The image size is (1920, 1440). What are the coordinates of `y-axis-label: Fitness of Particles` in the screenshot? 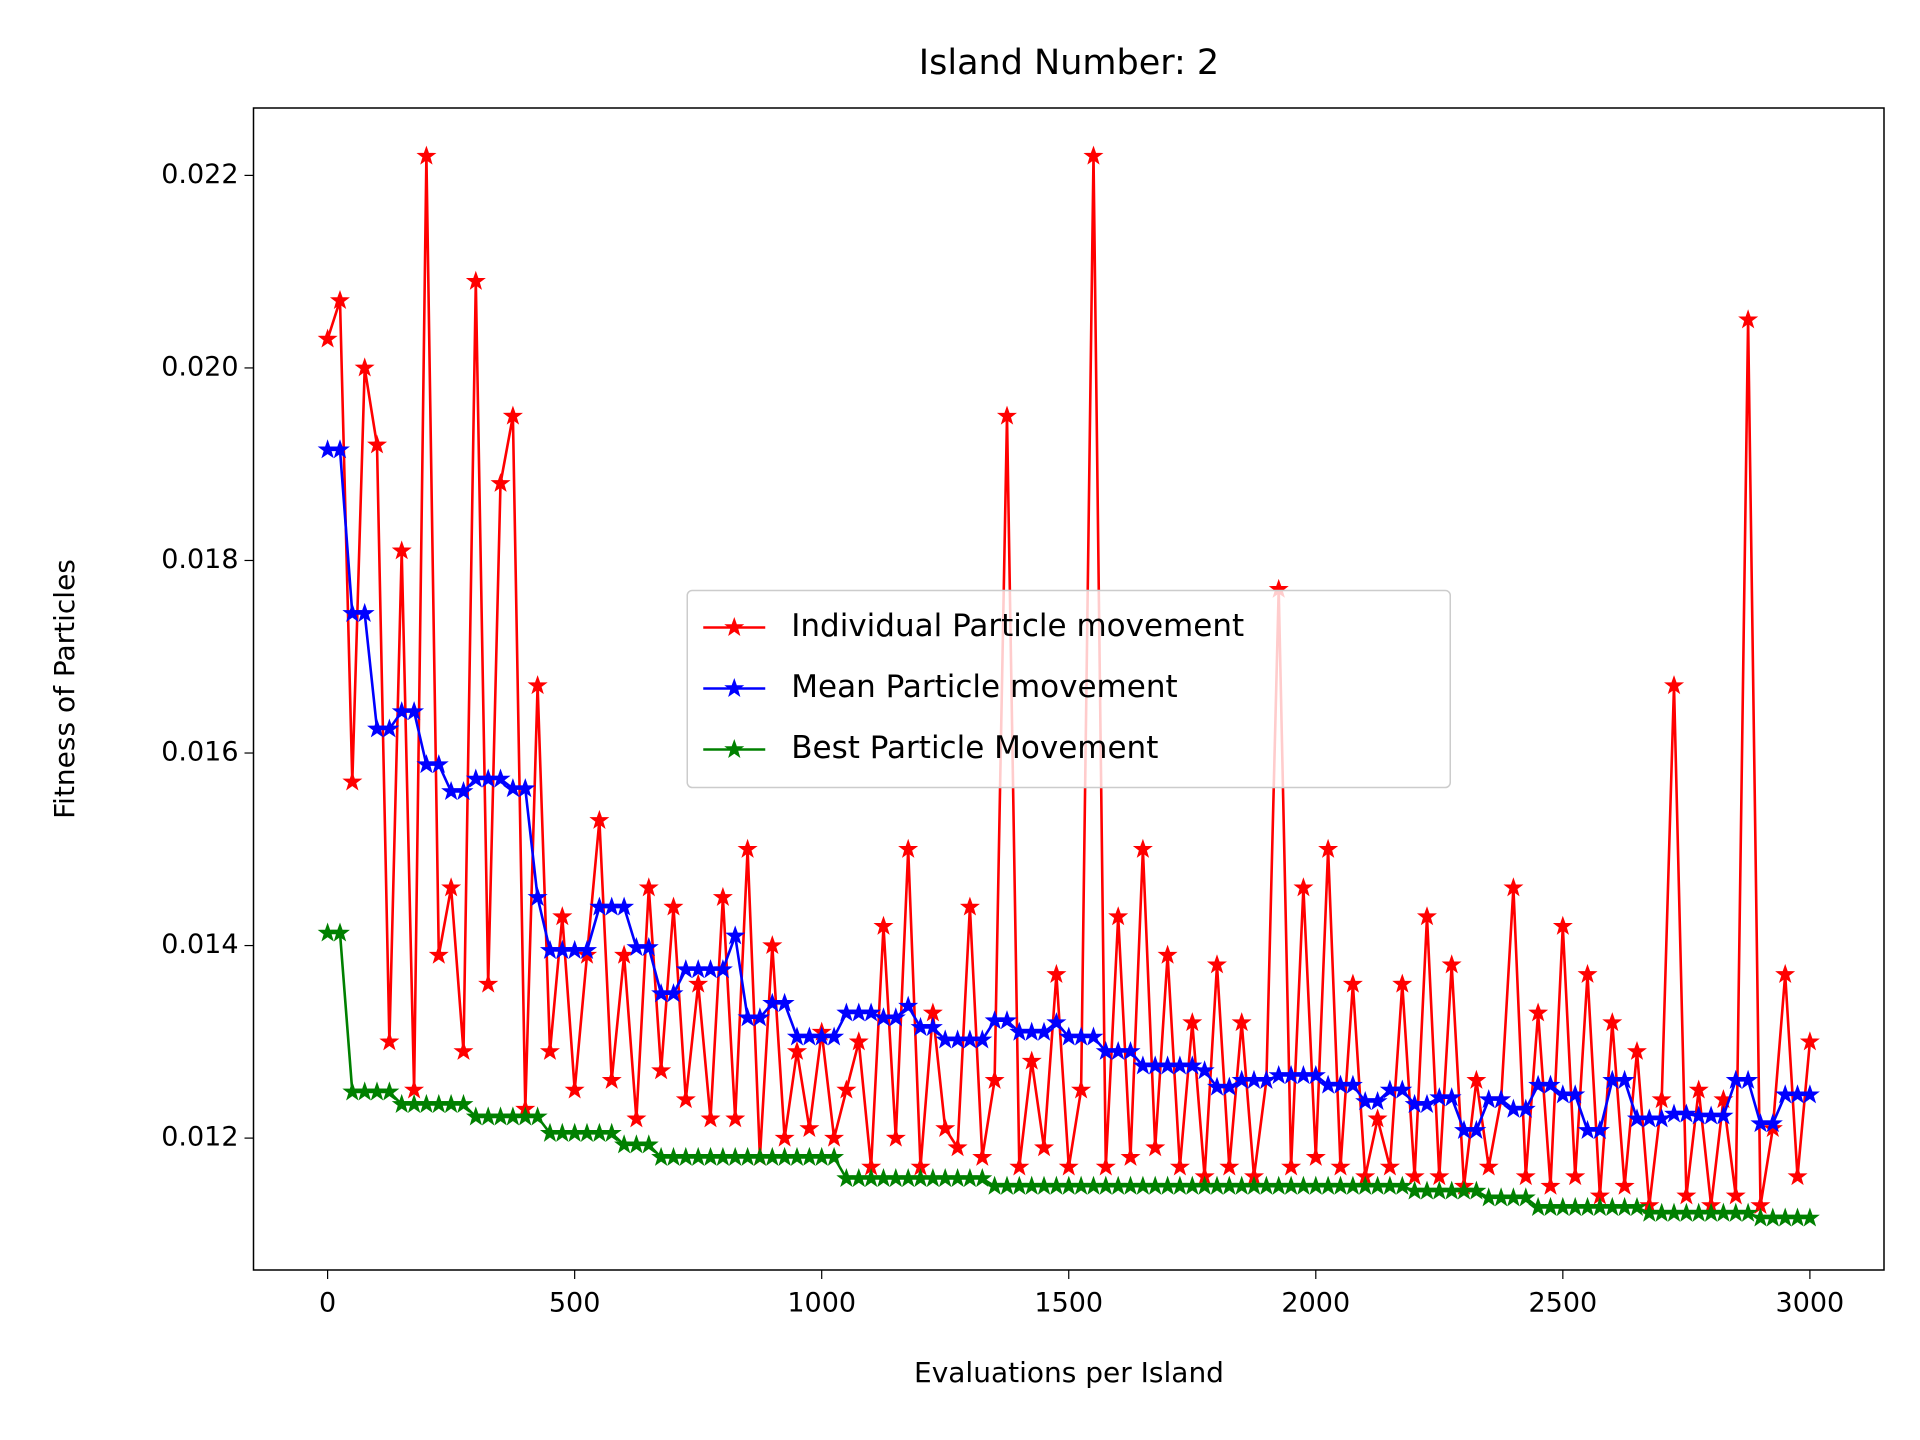 It's located at (64, 689).